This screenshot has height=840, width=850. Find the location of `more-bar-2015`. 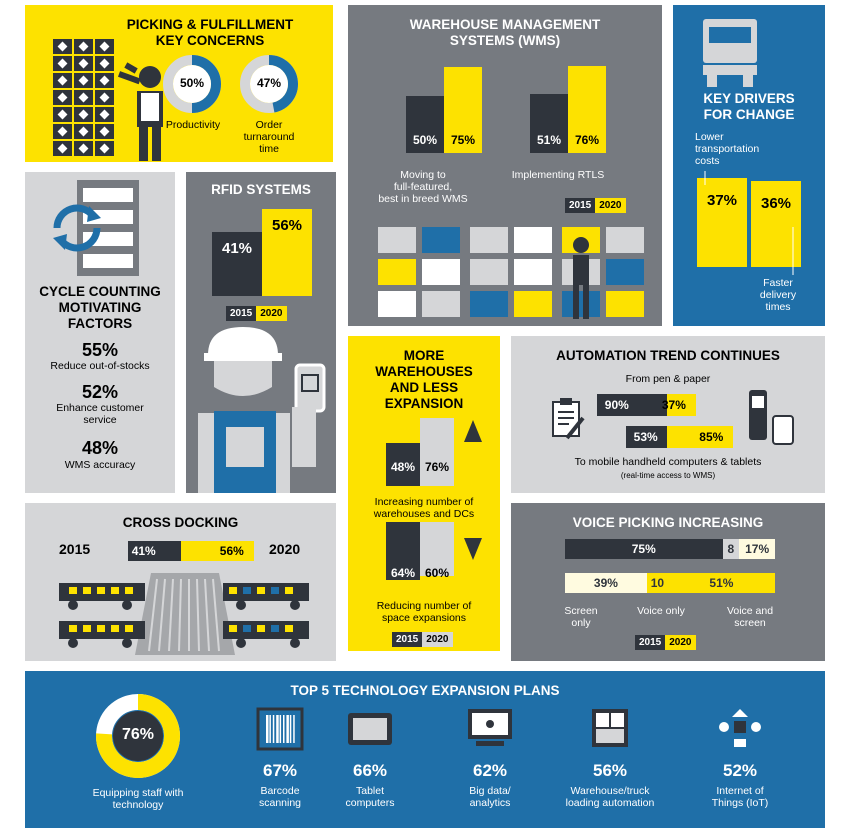

more-bar-2015 is located at coordinates (403, 551).